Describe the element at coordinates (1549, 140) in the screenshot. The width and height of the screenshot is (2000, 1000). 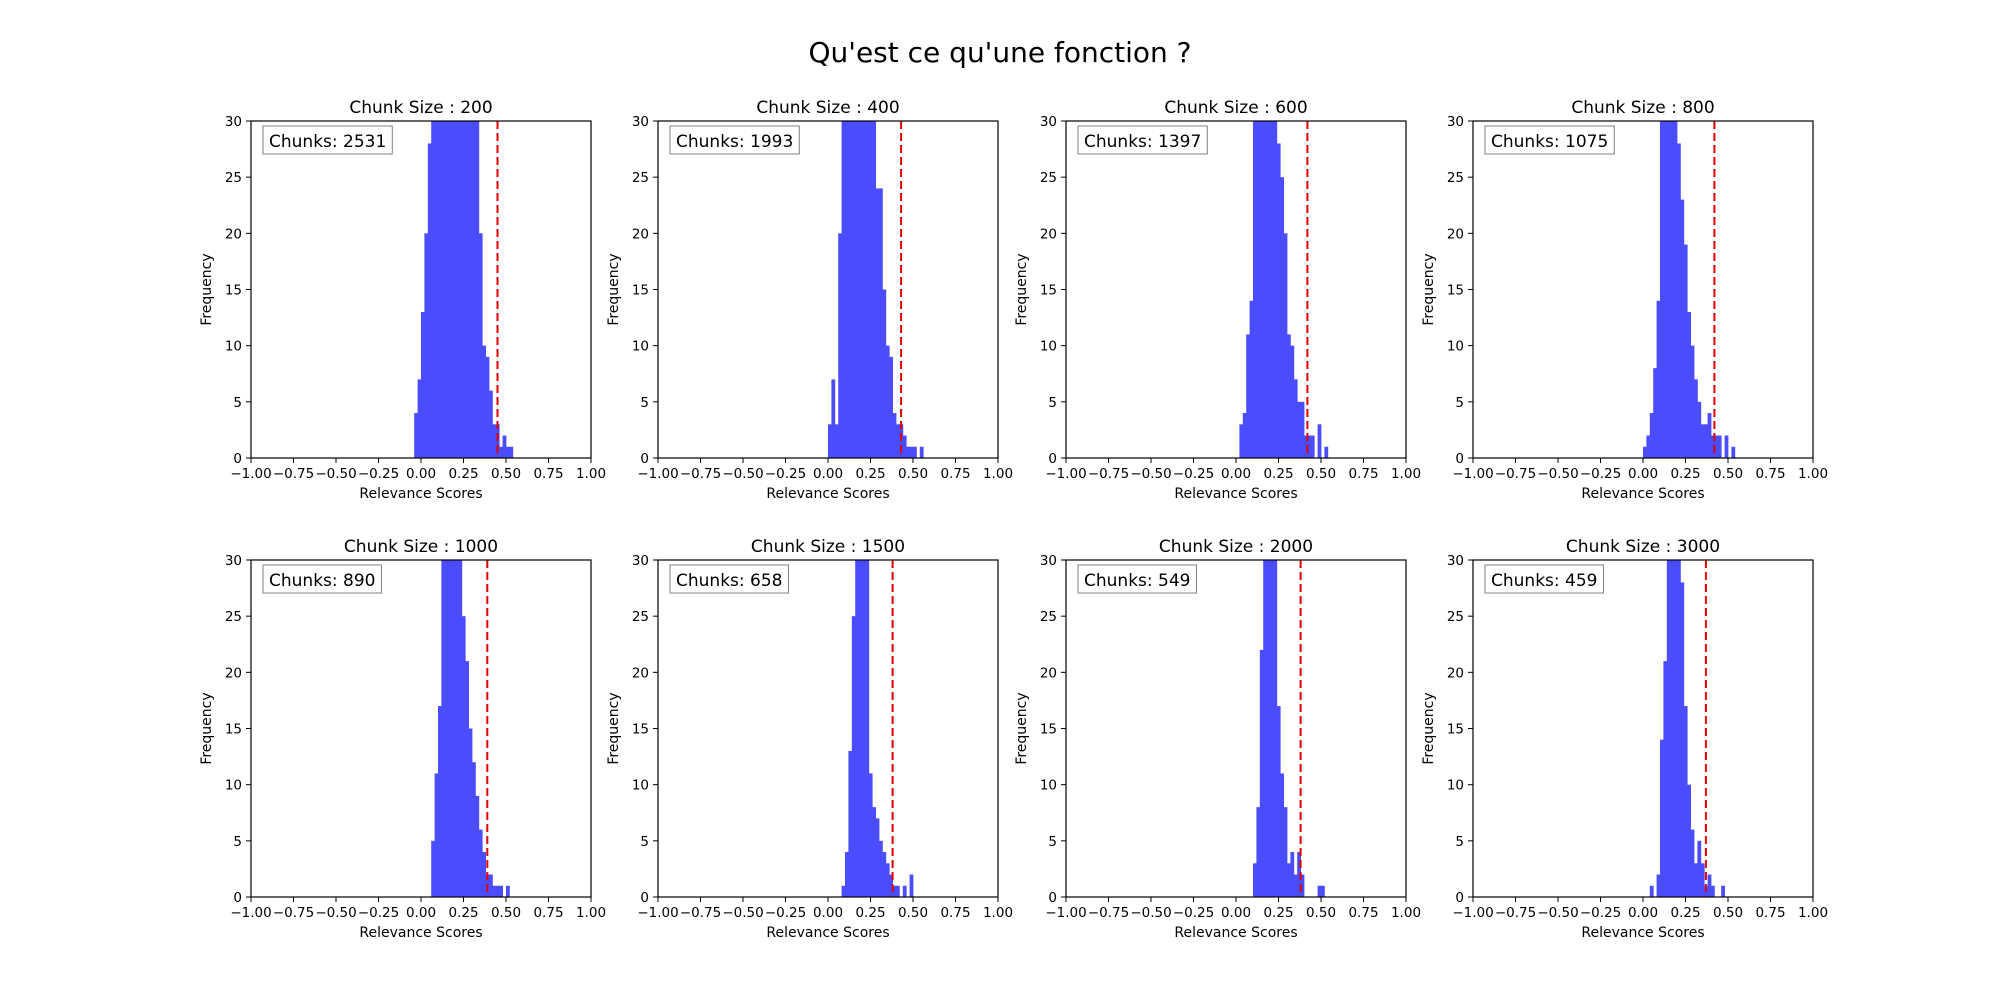
I see `chunks-count-box: Chunks: 1075` at that location.